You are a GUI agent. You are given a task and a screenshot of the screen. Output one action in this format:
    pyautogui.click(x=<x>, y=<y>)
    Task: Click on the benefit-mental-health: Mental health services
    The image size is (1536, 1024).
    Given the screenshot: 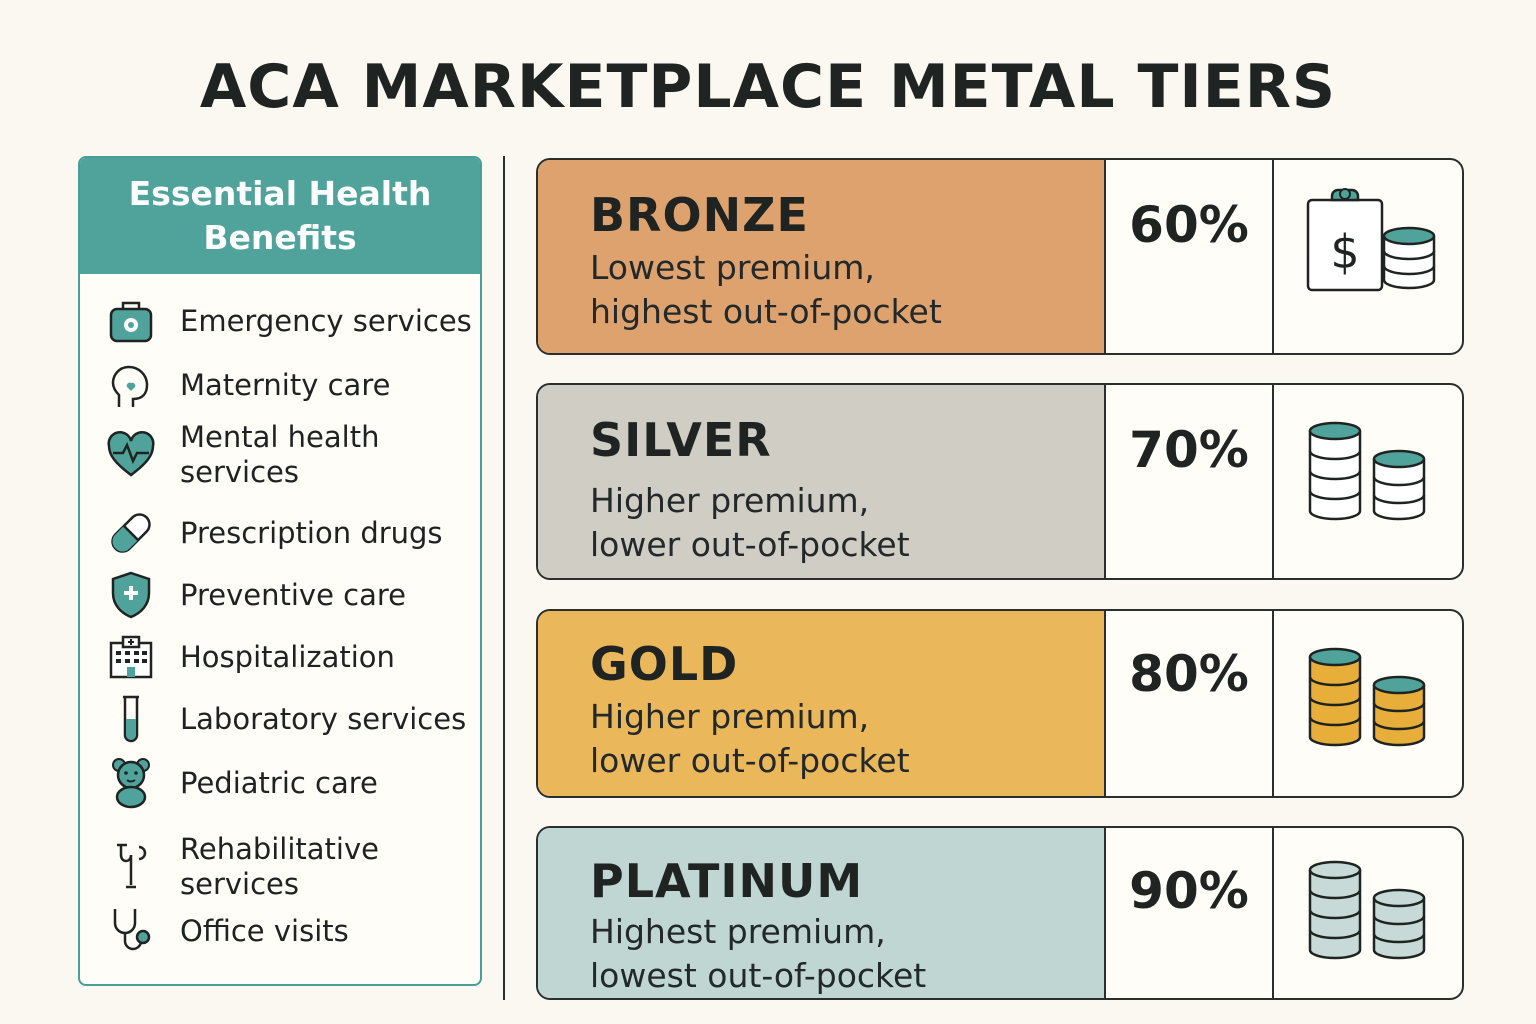 What is the action you would take?
    pyautogui.click(x=289, y=455)
    